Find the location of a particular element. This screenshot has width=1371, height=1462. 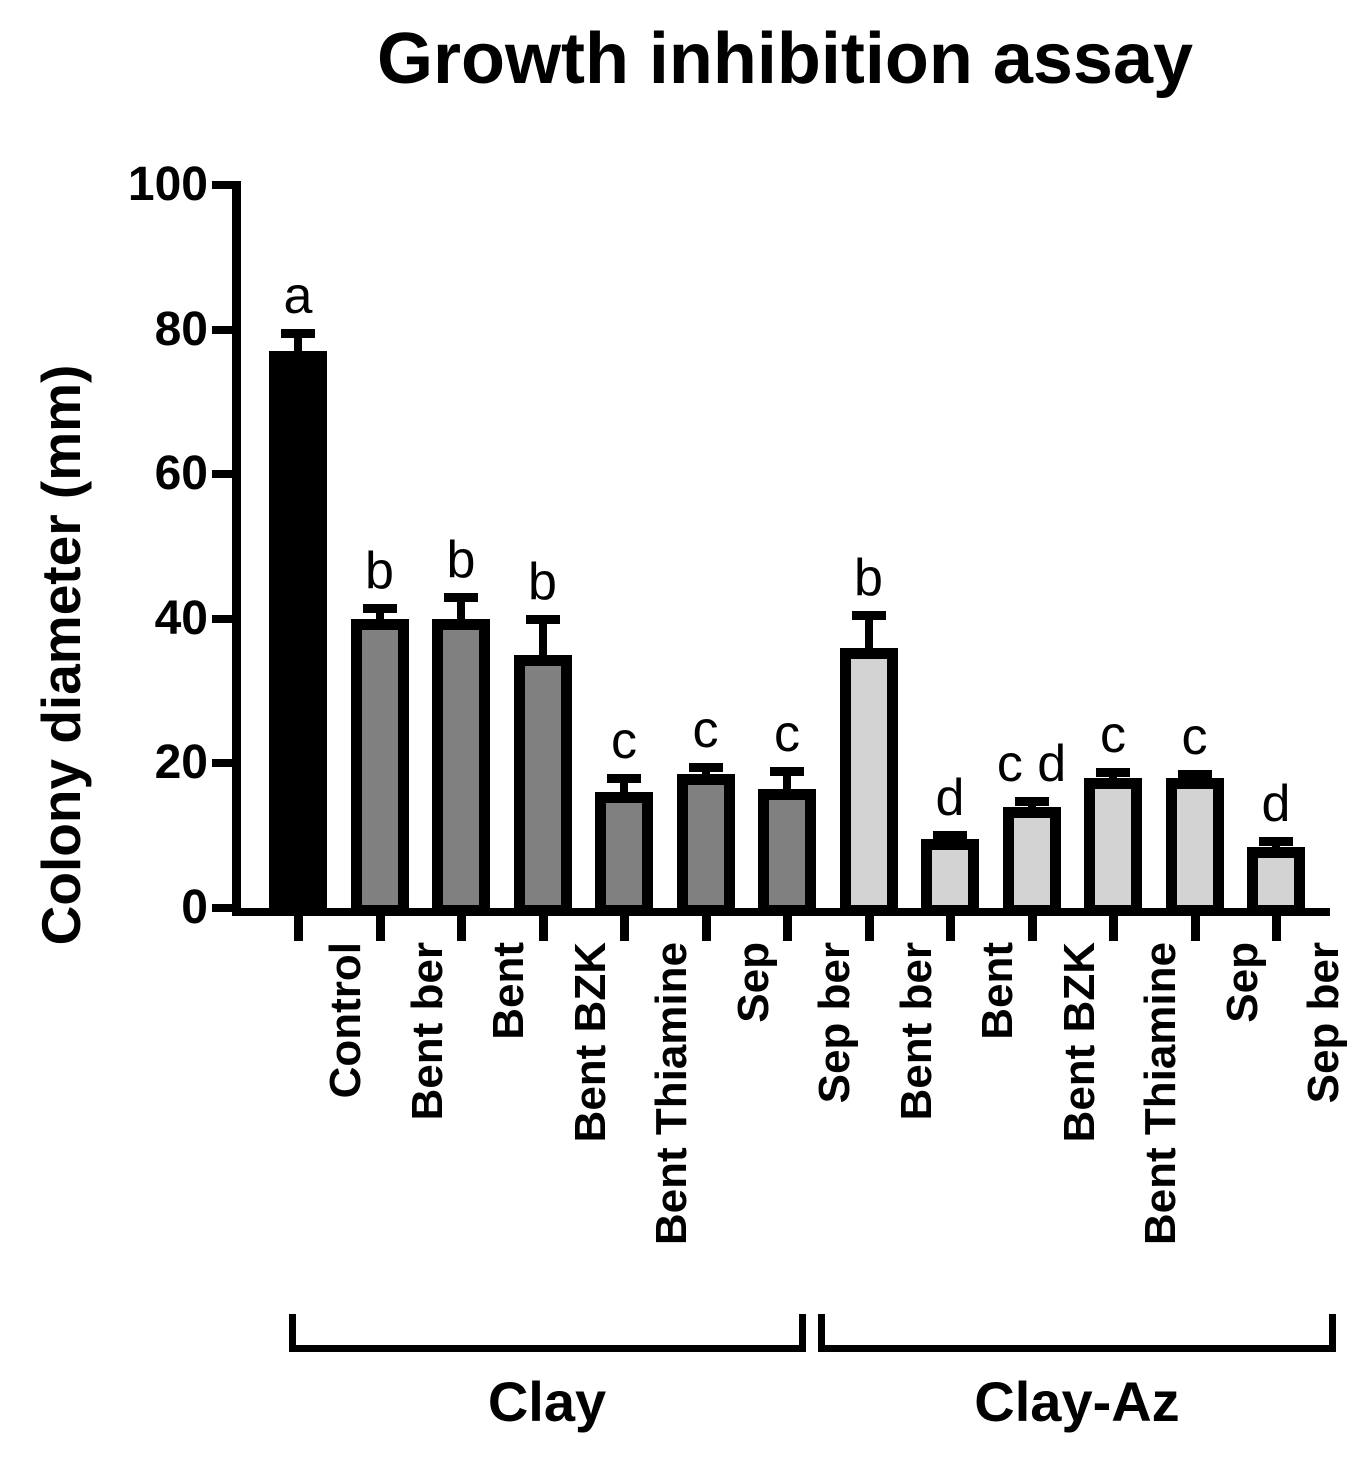

group-bracket-clay is located at coordinates (547, 1333).